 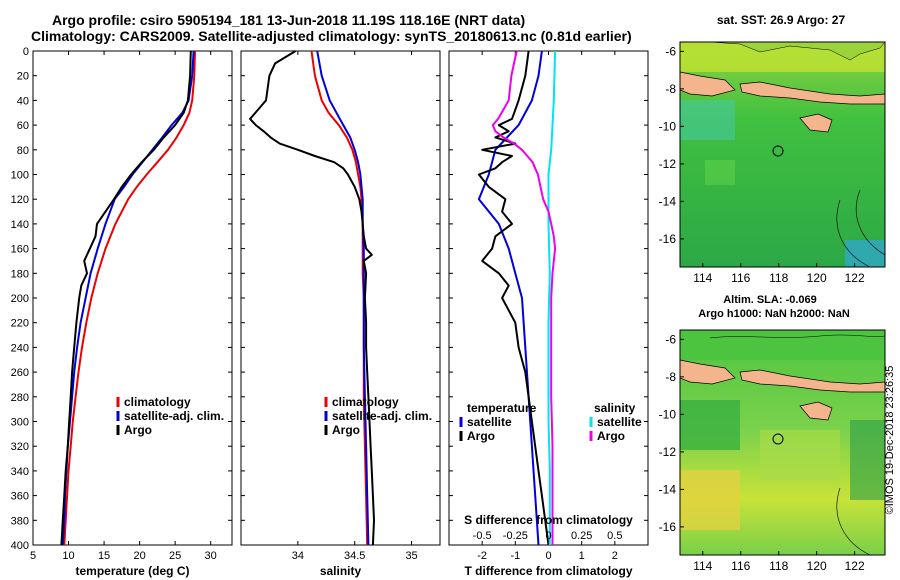 What do you see at coordinates (482, 556) in the screenshot?
I see `x-tick-label: -2` at bounding box center [482, 556].